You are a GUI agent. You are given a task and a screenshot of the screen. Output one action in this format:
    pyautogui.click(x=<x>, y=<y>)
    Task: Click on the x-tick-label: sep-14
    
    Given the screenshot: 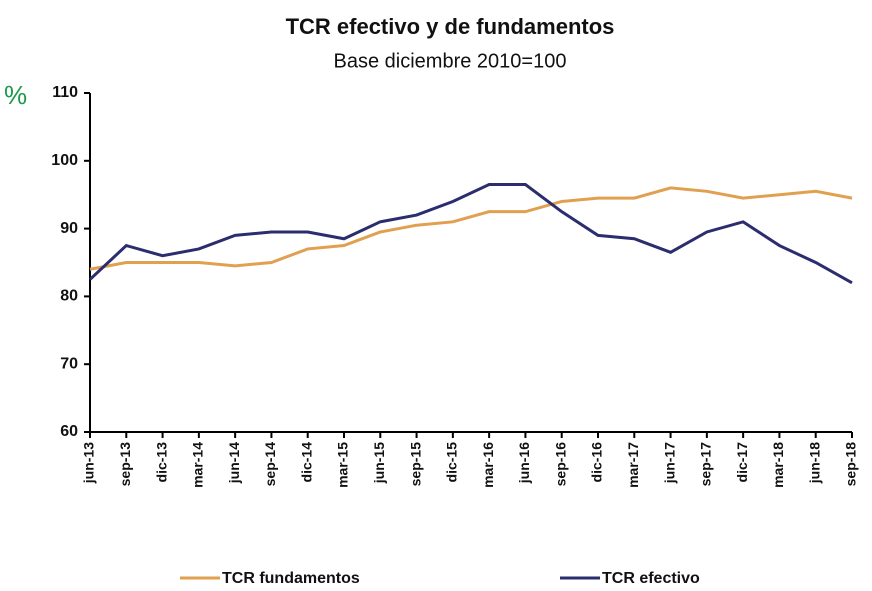 What is the action you would take?
    pyautogui.click(x=270, y=464)
    